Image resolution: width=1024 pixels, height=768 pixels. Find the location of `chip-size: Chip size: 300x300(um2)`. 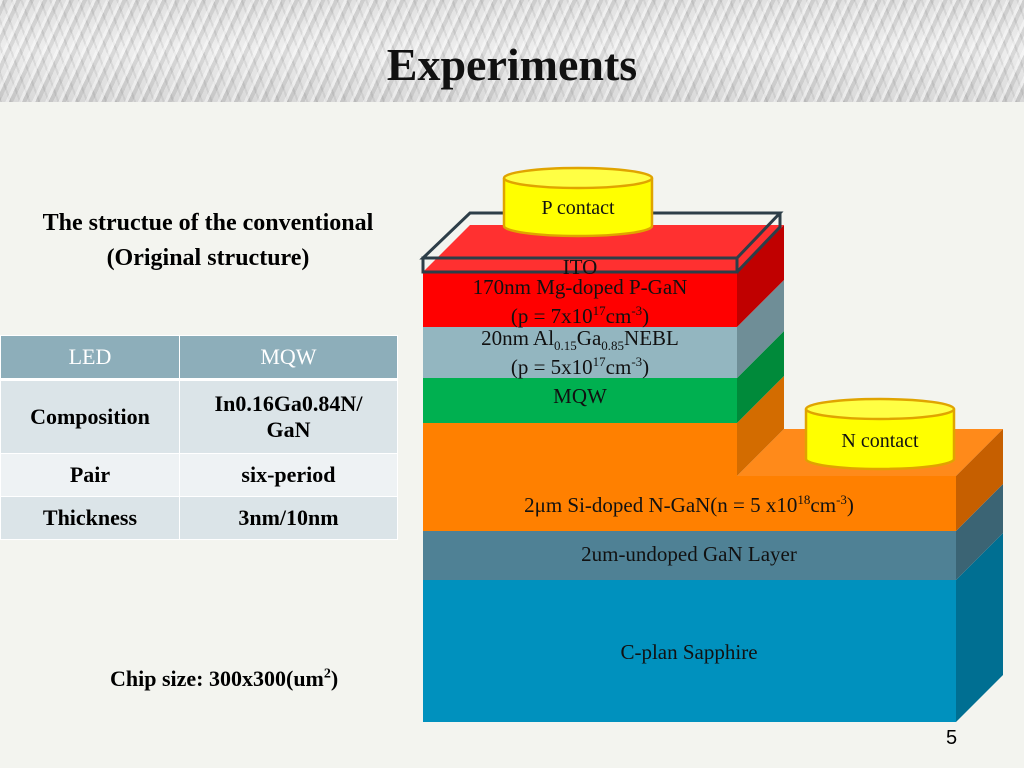

chip-size: Chip size: 300x300(um2) is located at coordinates (224, 679).